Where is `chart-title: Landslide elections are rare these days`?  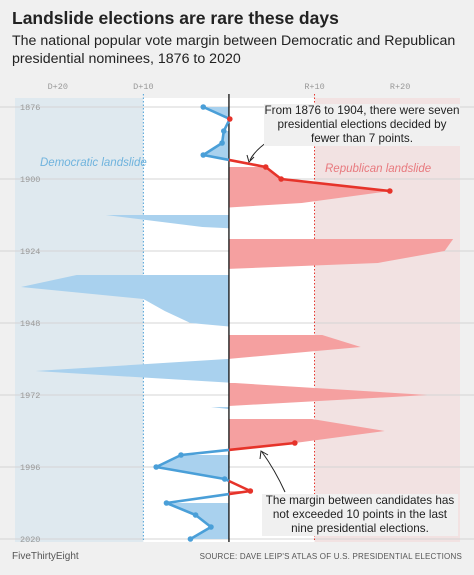
chart-title: Landslide elections are rare these days is located at coordinates (175, 18).